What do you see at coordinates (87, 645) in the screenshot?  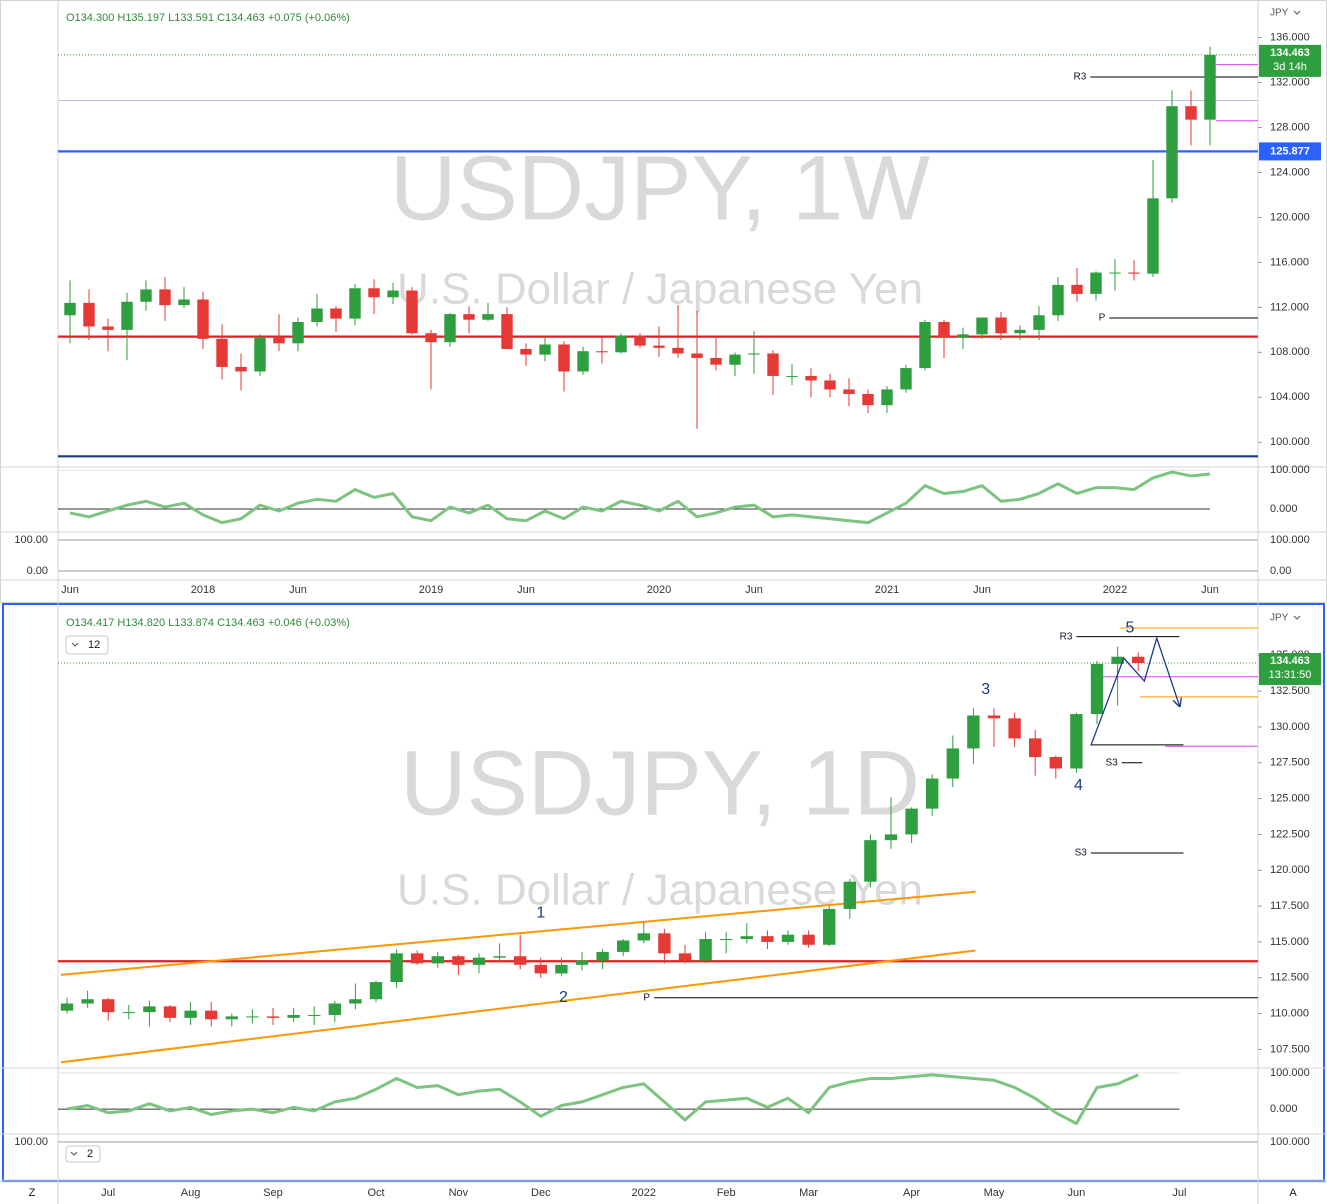 I see `input-box` at bounding box center [87, 645].